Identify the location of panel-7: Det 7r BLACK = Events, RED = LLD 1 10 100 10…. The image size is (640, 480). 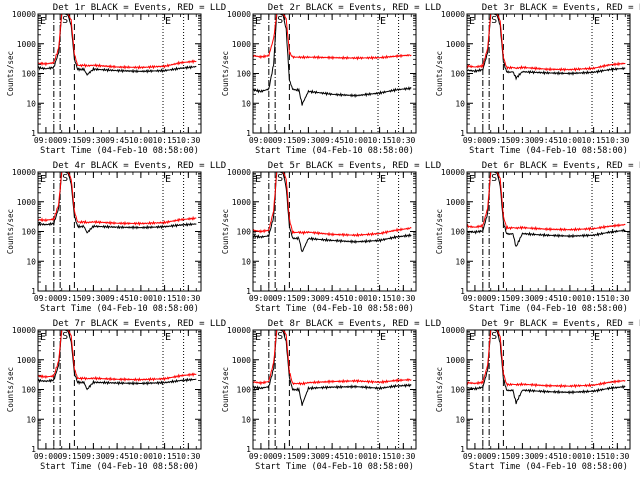
(116, 395).